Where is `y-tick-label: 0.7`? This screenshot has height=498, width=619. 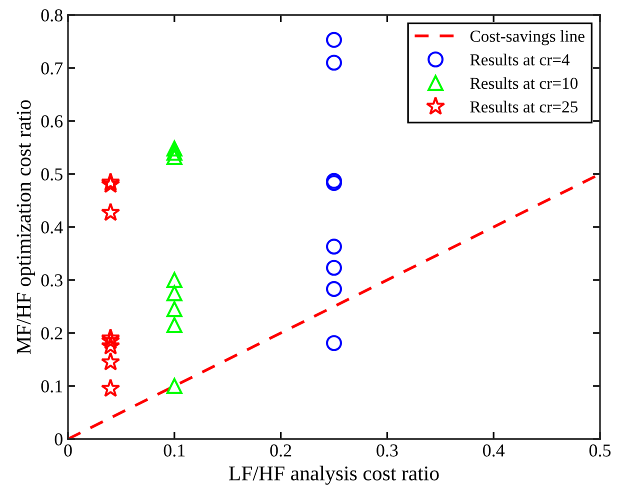
y-tick-label: 0.7 is located at coordinates (52, 68).